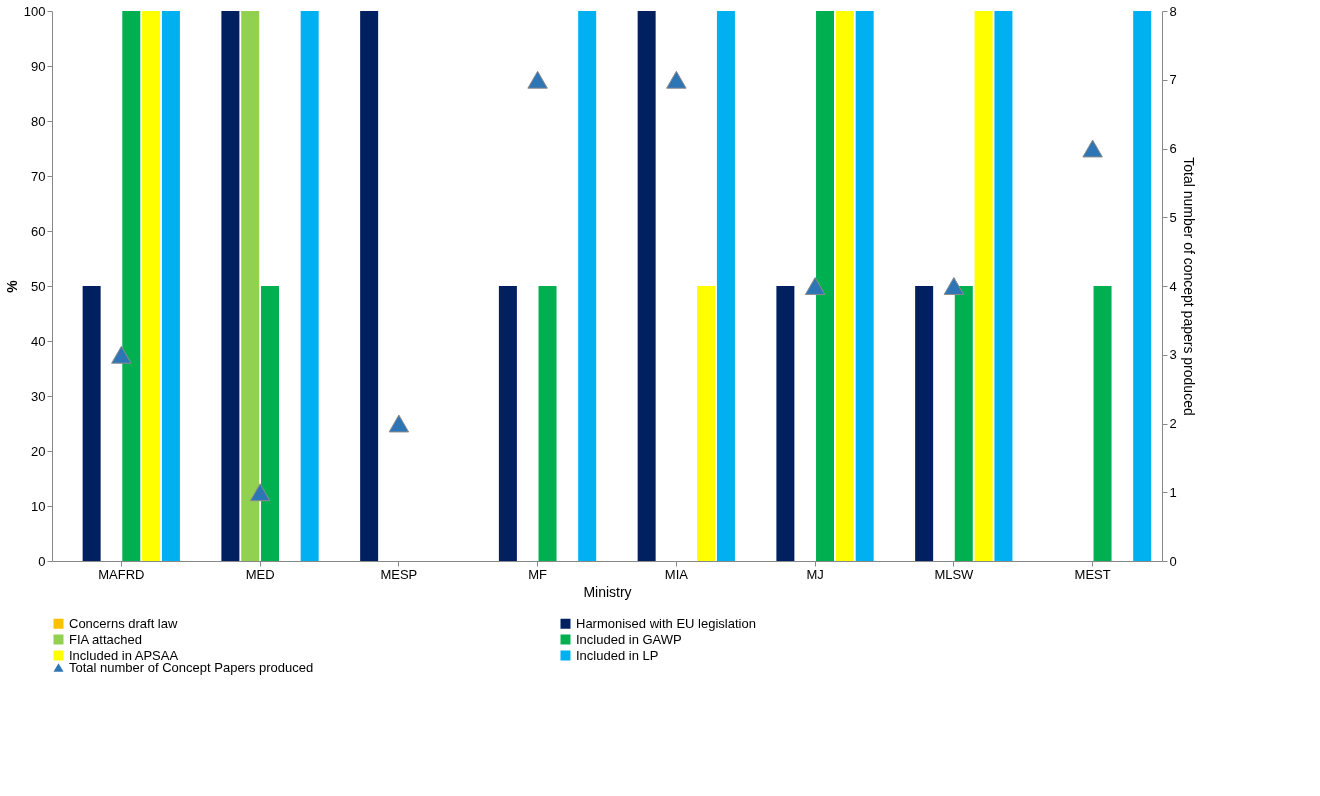  What do you see at coordinates (1092, 574) in the screenshot?
I see `x-tick-label: MEST` at bounding box center [1092, 574].